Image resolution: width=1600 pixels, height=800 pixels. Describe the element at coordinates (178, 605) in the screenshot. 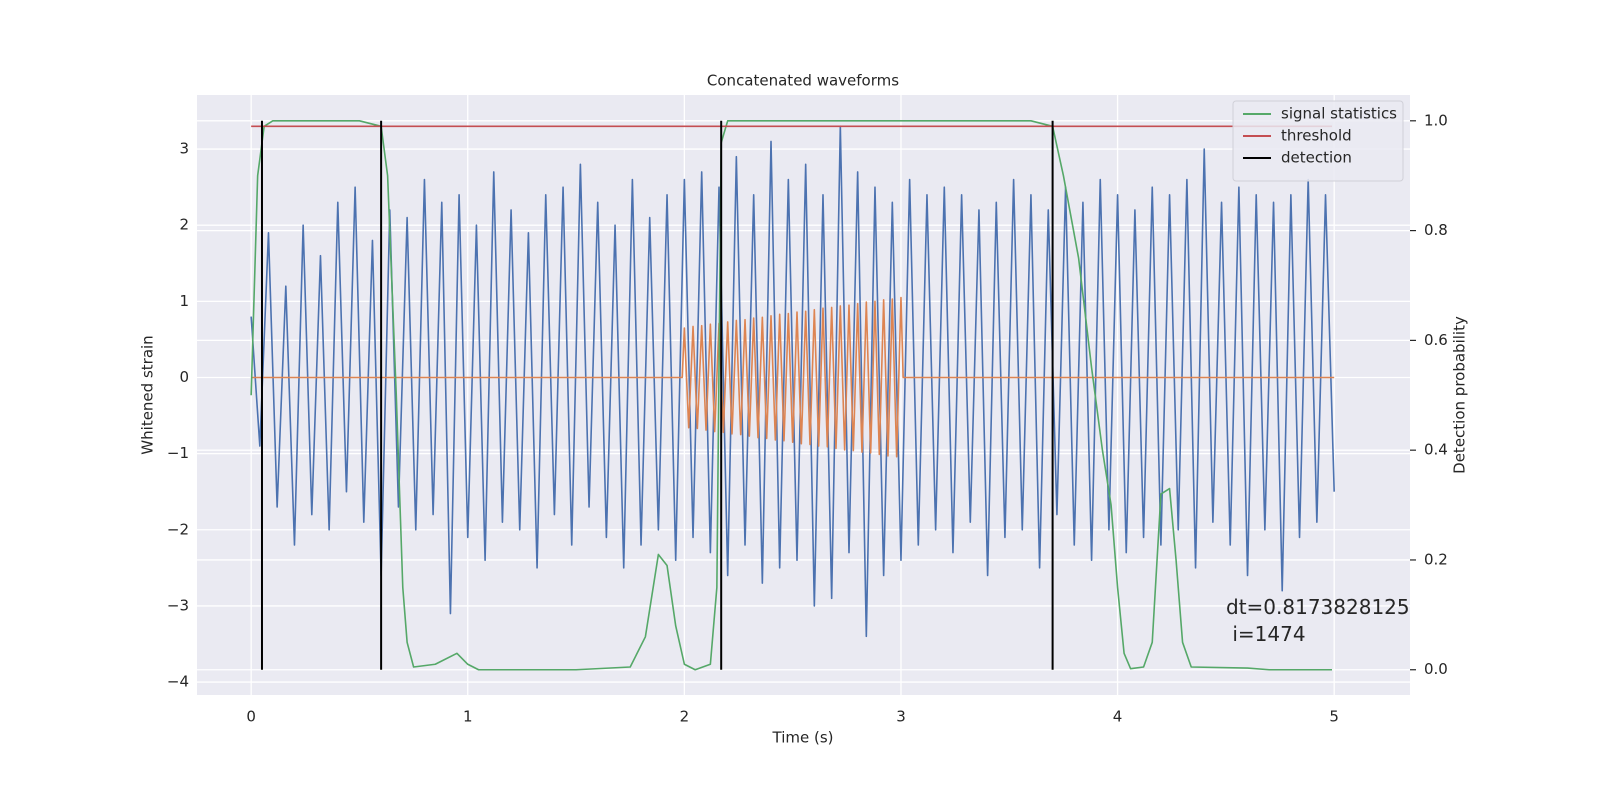

I see `y-tick-label: −3` at that location.